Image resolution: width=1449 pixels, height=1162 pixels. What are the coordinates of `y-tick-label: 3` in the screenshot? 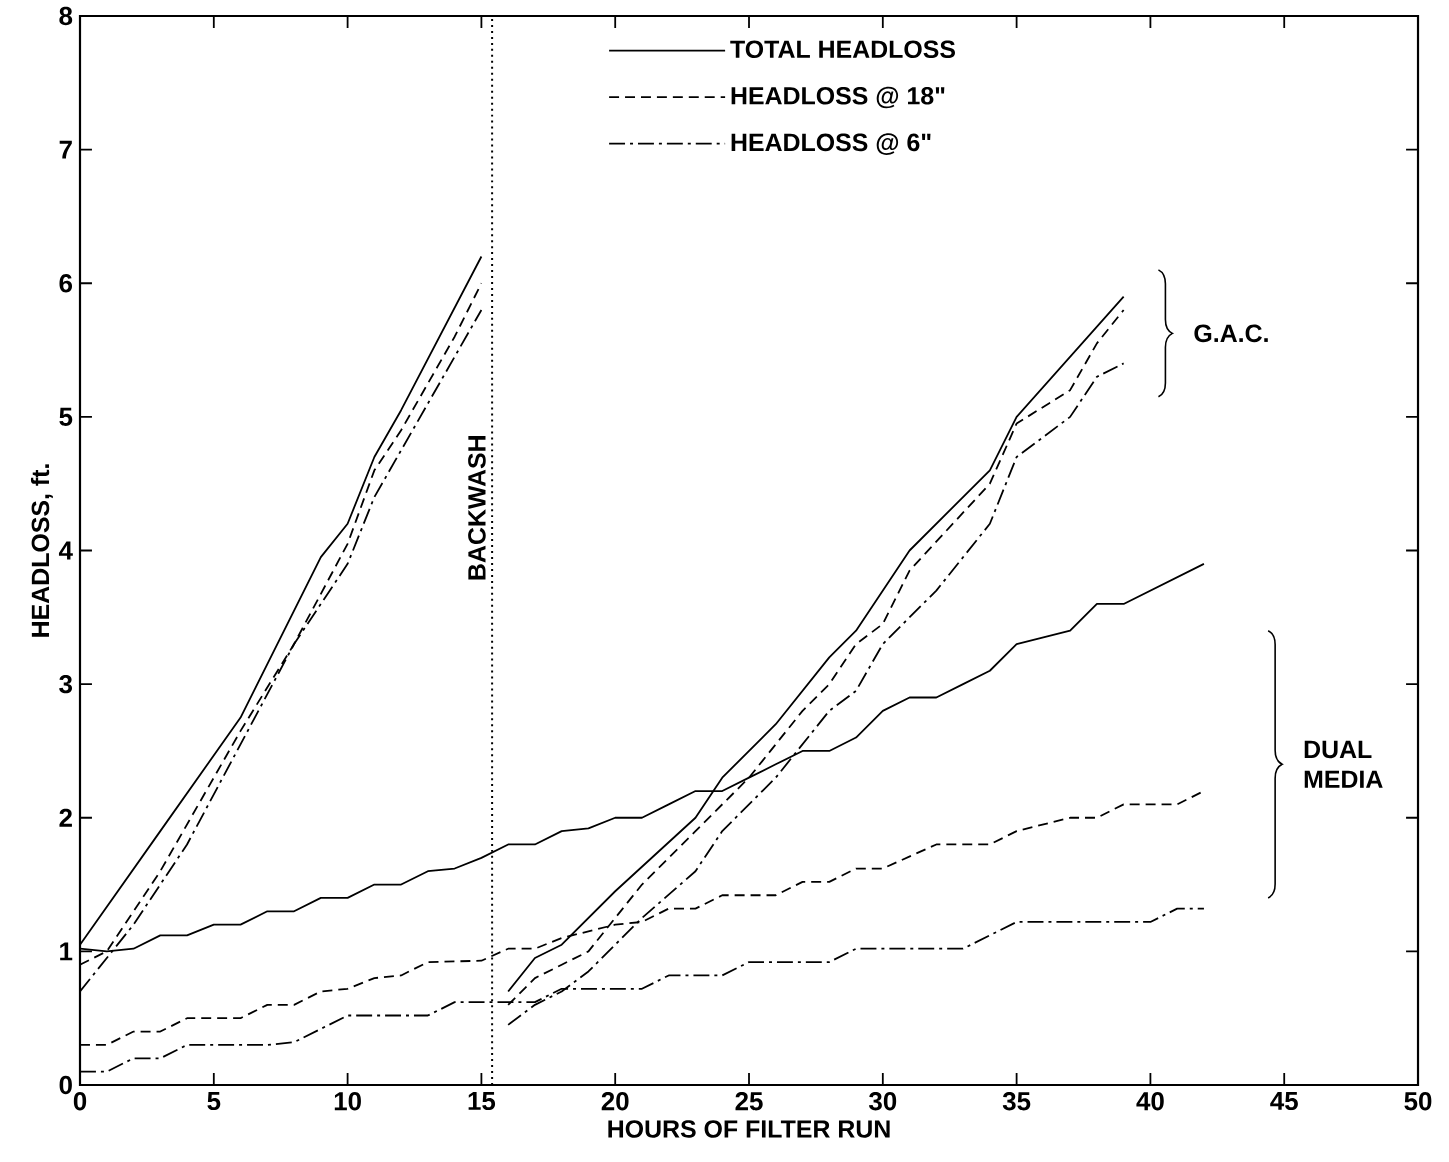 It's located at (66, 684).